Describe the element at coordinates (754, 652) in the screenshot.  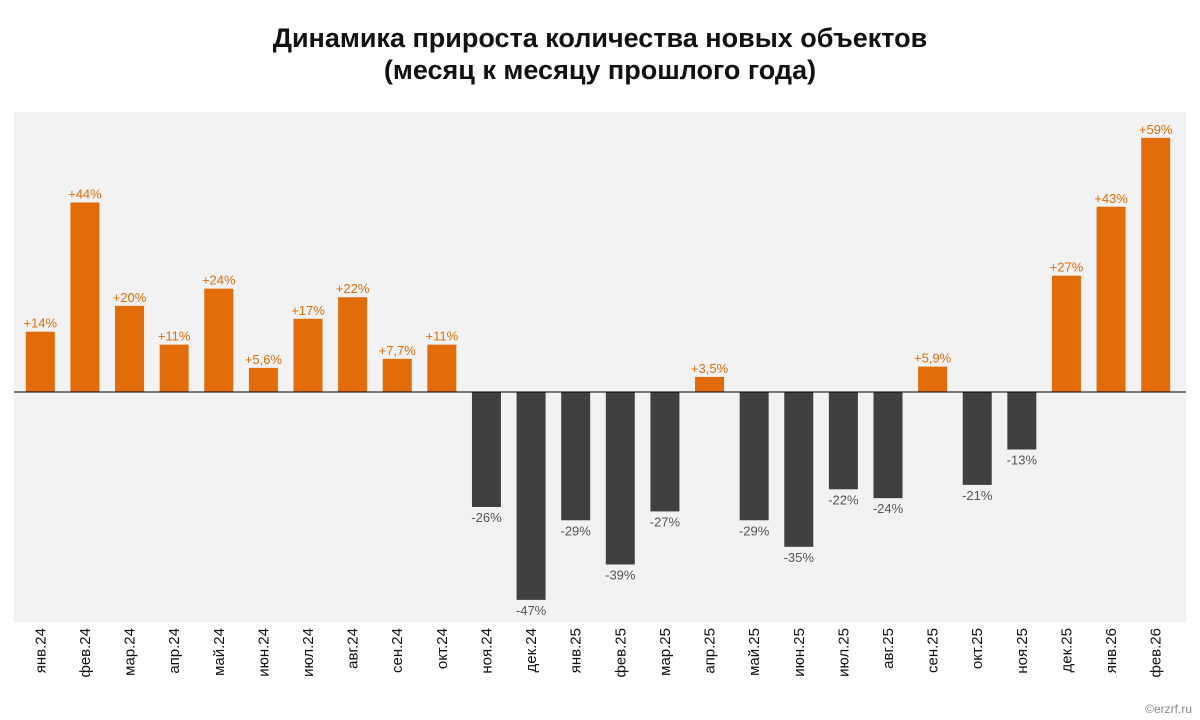
I see `x-tick-label-17: май.25` at that location.